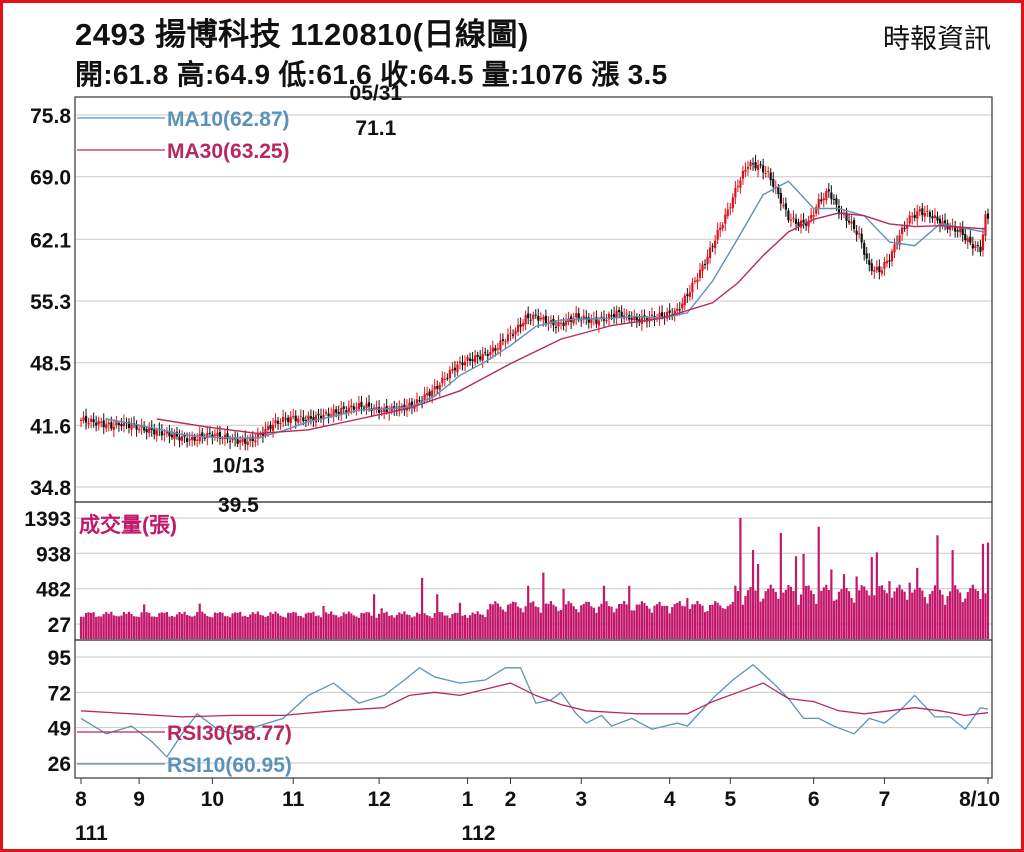 The width and height of the screenshot is (1024, 852). I want to click on price-y-tick-label: 41.6, so click(50, 426).